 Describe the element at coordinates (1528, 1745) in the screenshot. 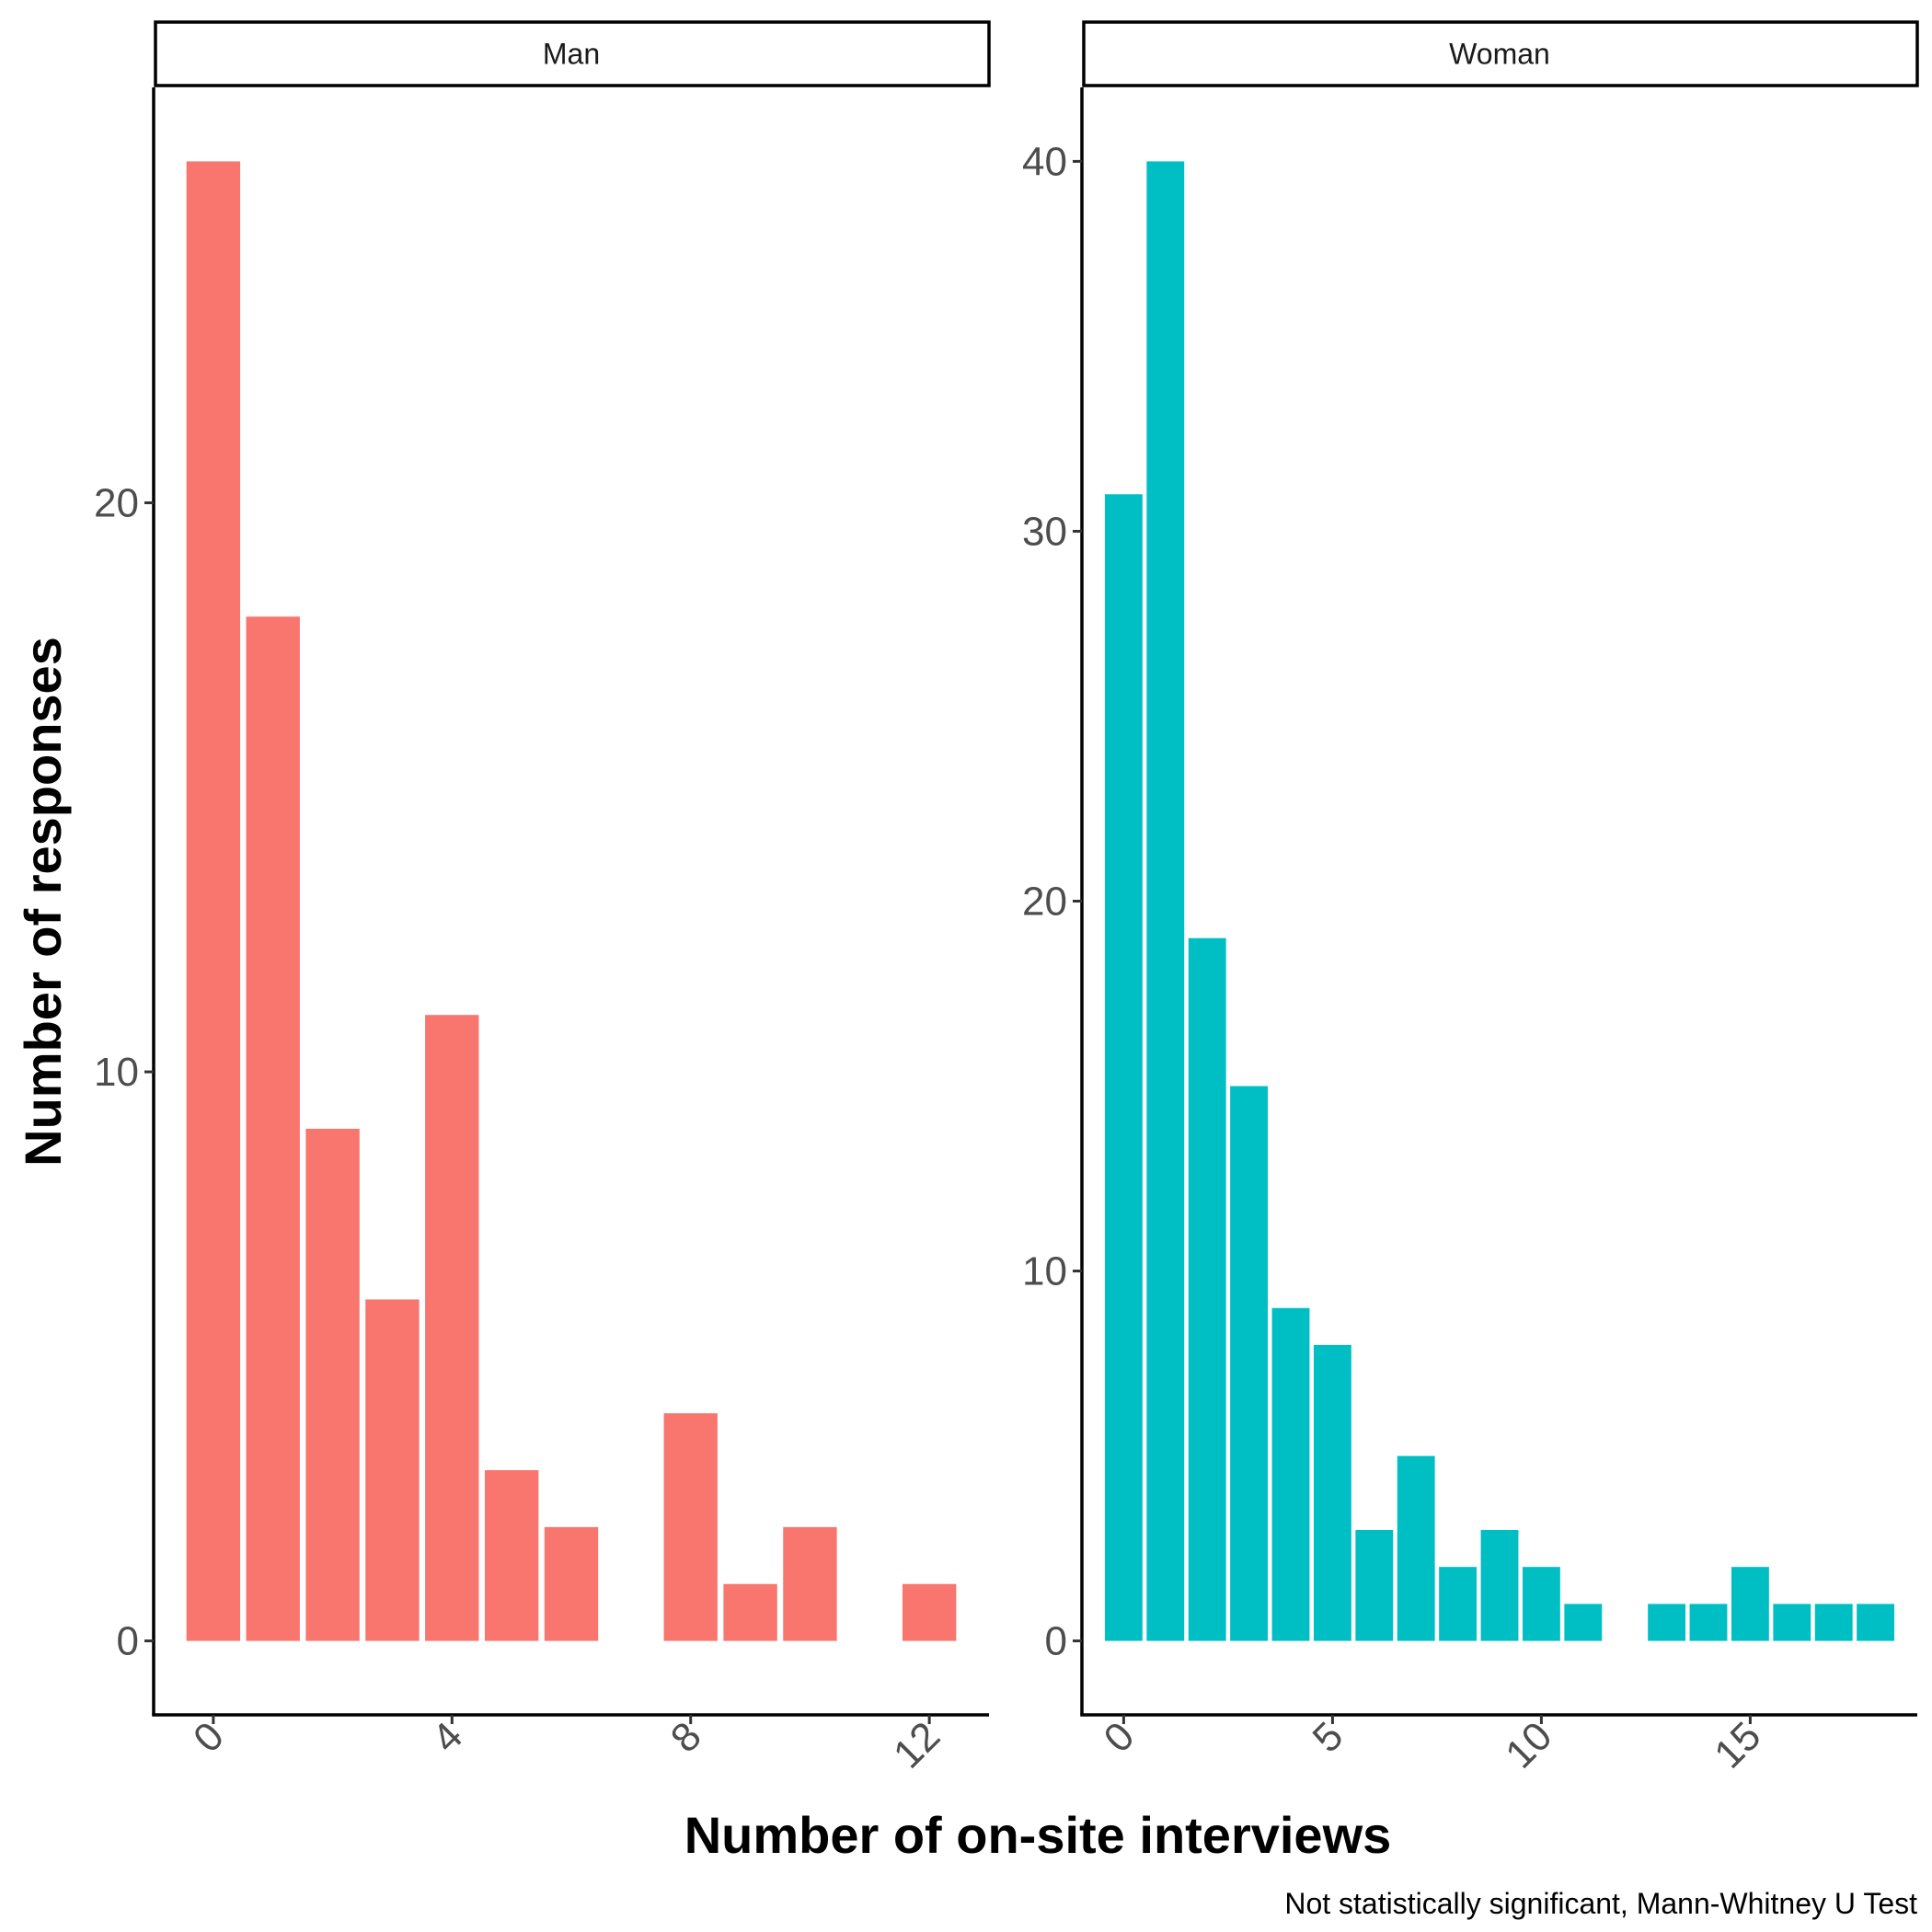

I see `x-tick-label-woman-10: 10` at that location.